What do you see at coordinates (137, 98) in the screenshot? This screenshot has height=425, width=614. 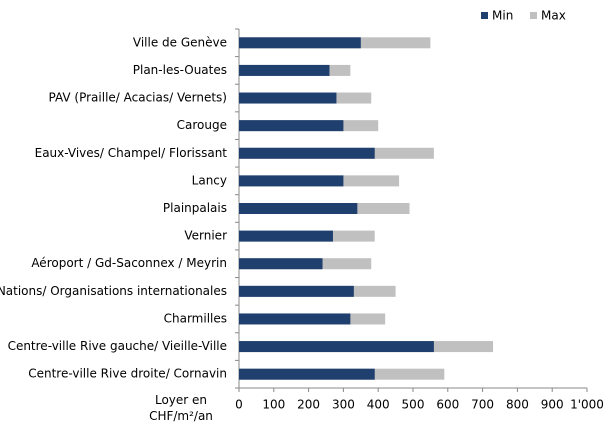 I see `y-tick-label: PAV (Praille/ Acacias/ Vernets)` at bounding box center [137, 98].